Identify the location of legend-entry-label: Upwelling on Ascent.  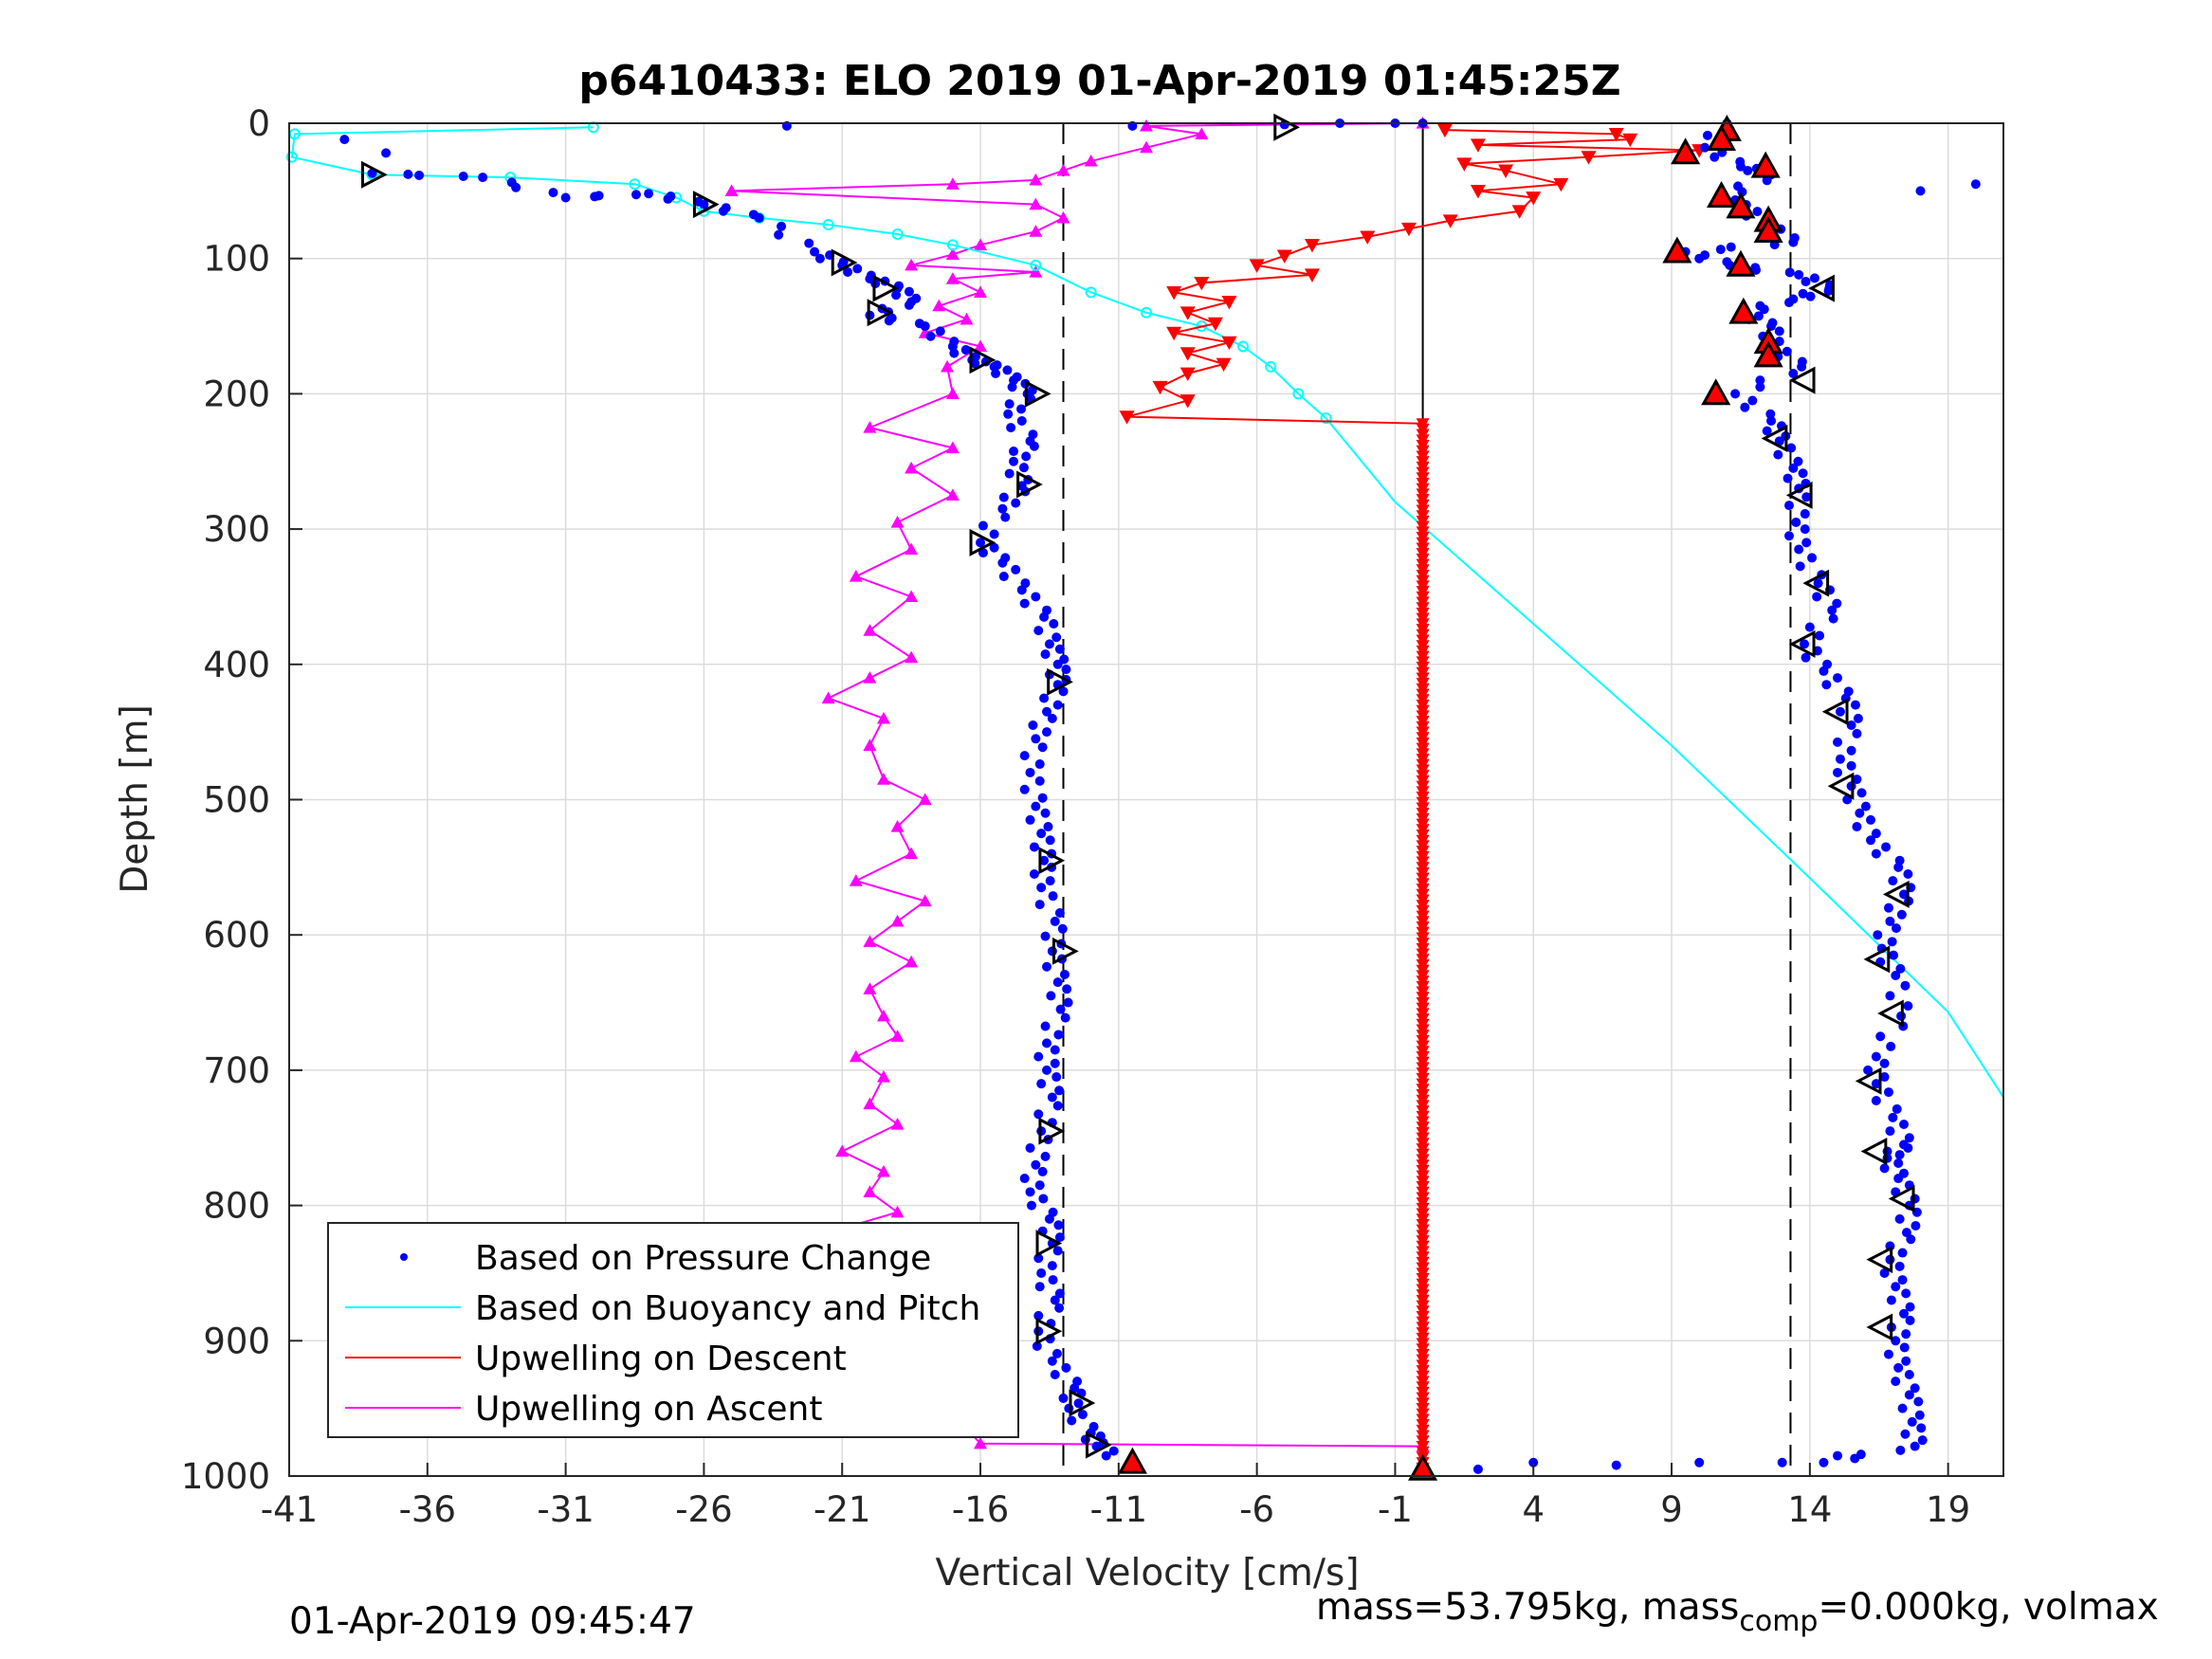
(648, 1409).